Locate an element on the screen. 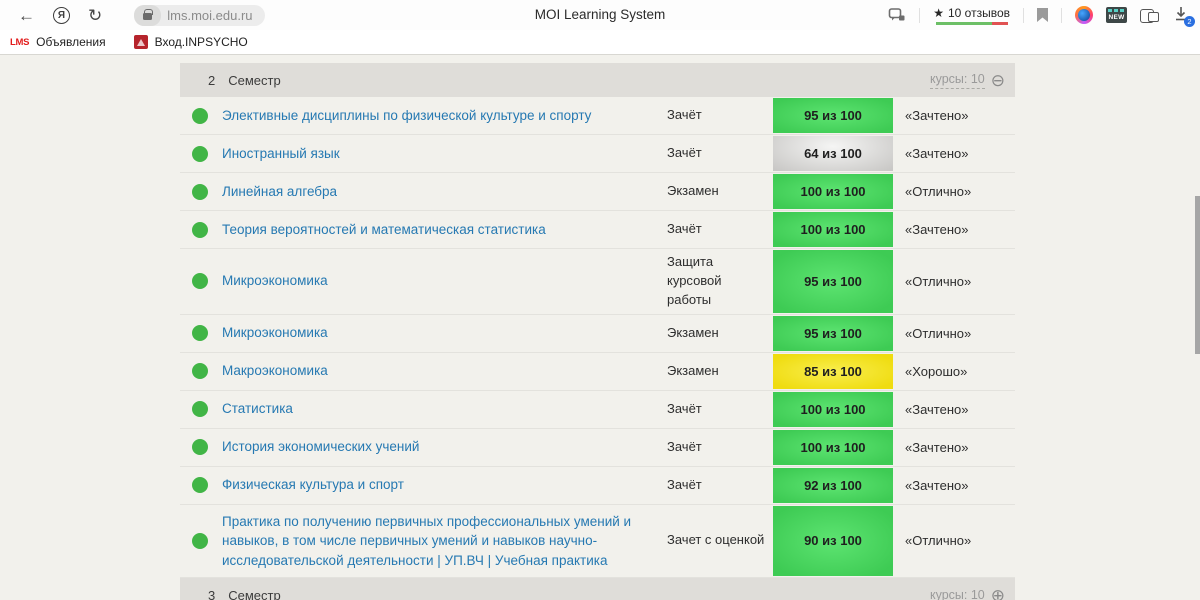 This screenshot has height=600, width=1200. site-rating-widget: ★ 10 отзывов is located at coordinates (971, 15).